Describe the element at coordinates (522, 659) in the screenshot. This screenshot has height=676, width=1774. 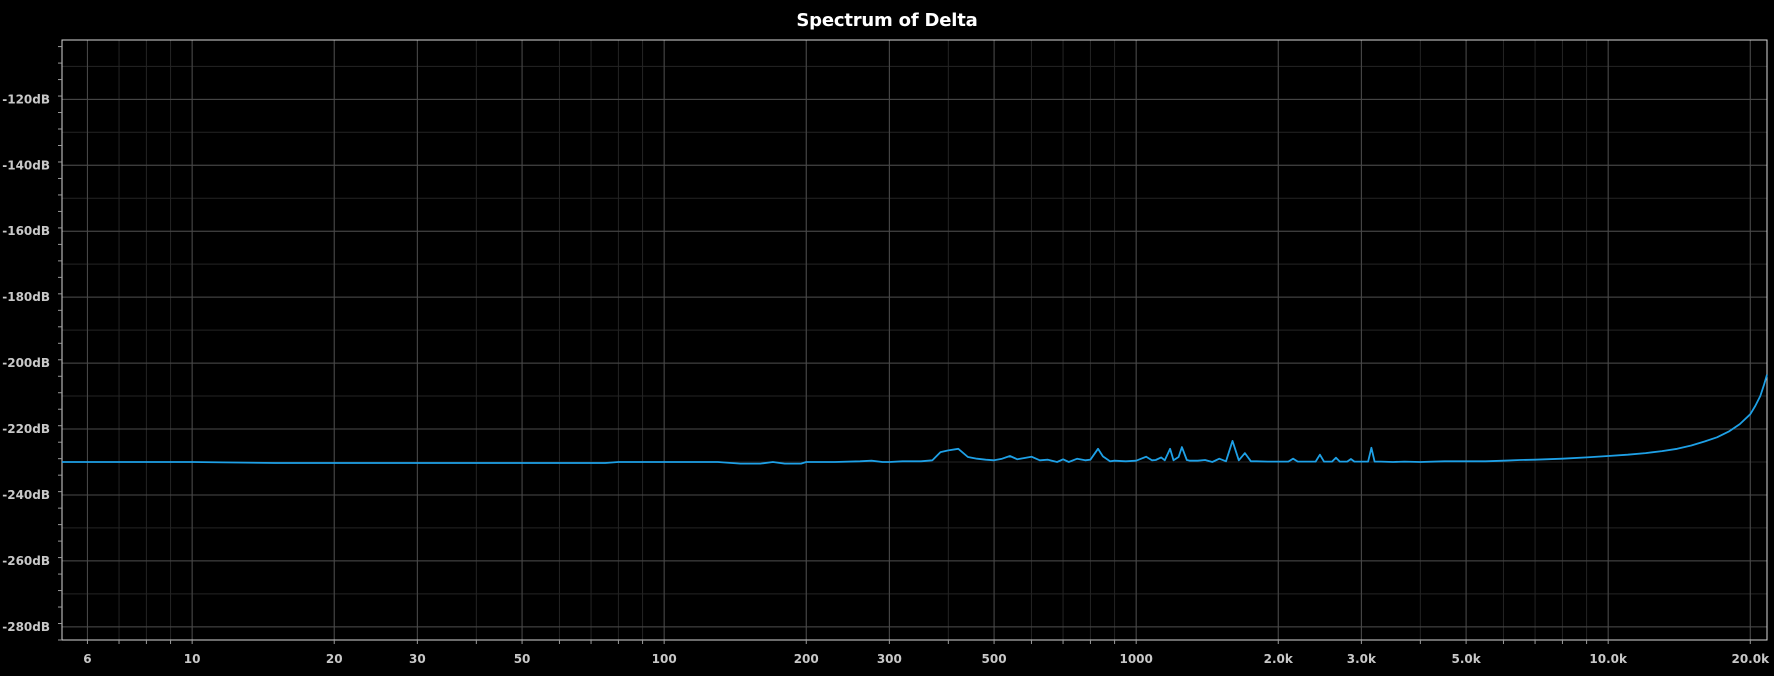
I see `x-tick-label: 50` at that location.